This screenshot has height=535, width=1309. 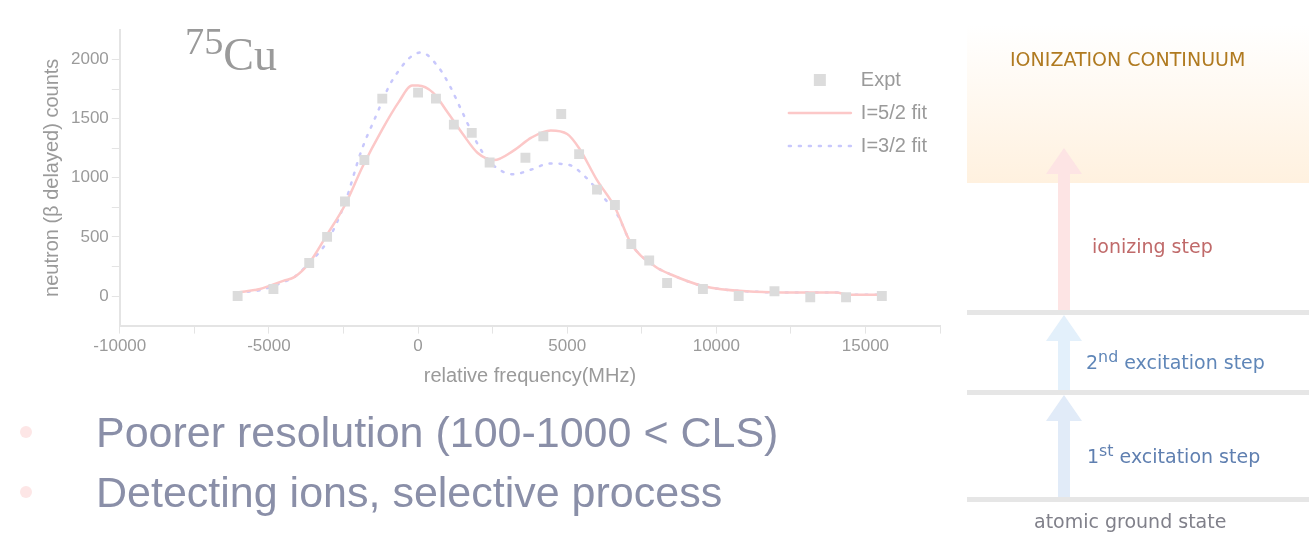 I want to click on text: atomic ground state, so click(x=1130, y=521).